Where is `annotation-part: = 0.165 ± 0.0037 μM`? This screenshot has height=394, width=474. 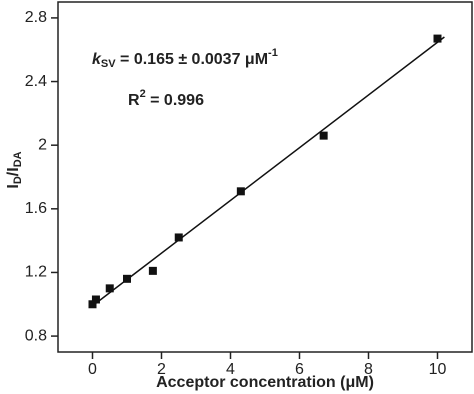
annotation-part: = 0.165 ± 0.0037 μM is located at coordinates (192, 59).